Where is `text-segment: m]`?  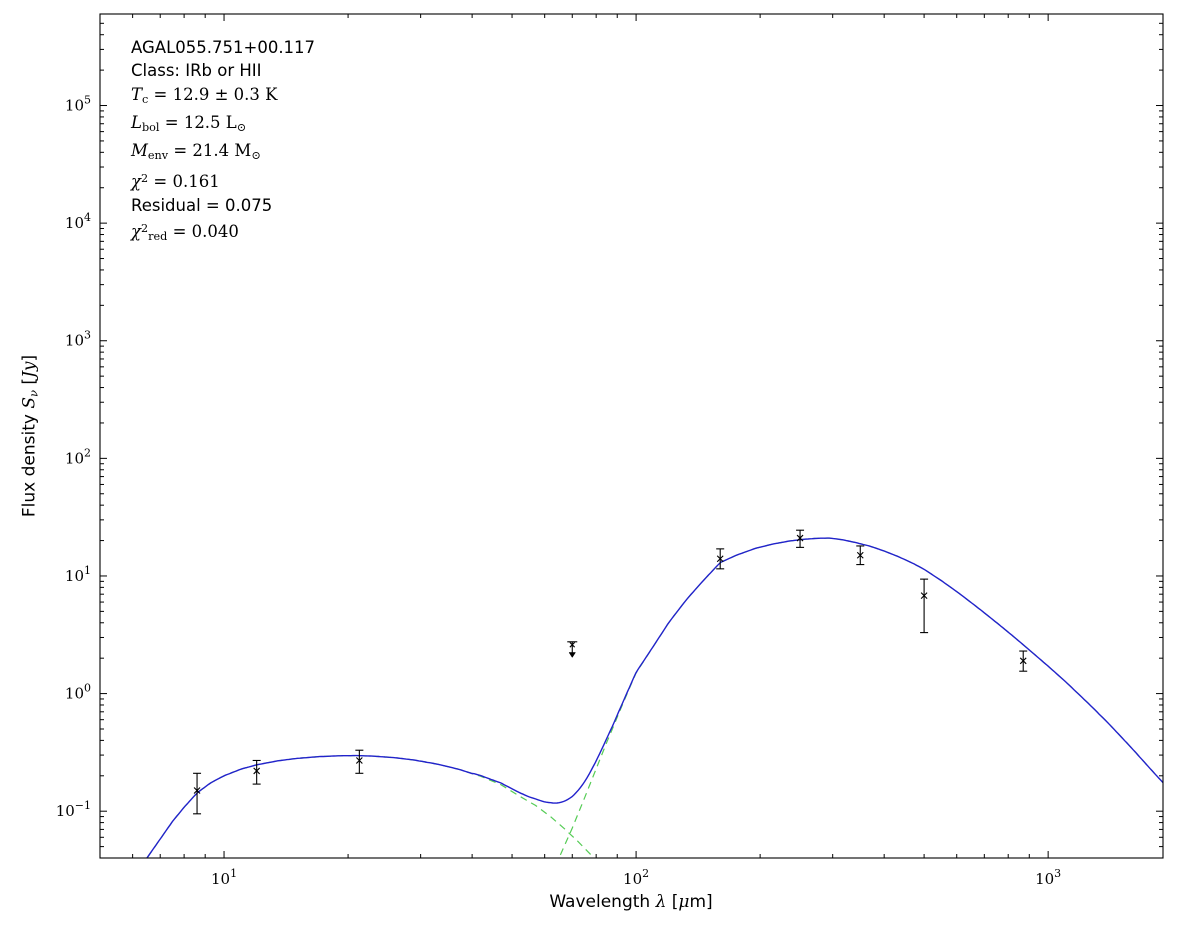
text-segment: m] is located at coordinates (701, 902).